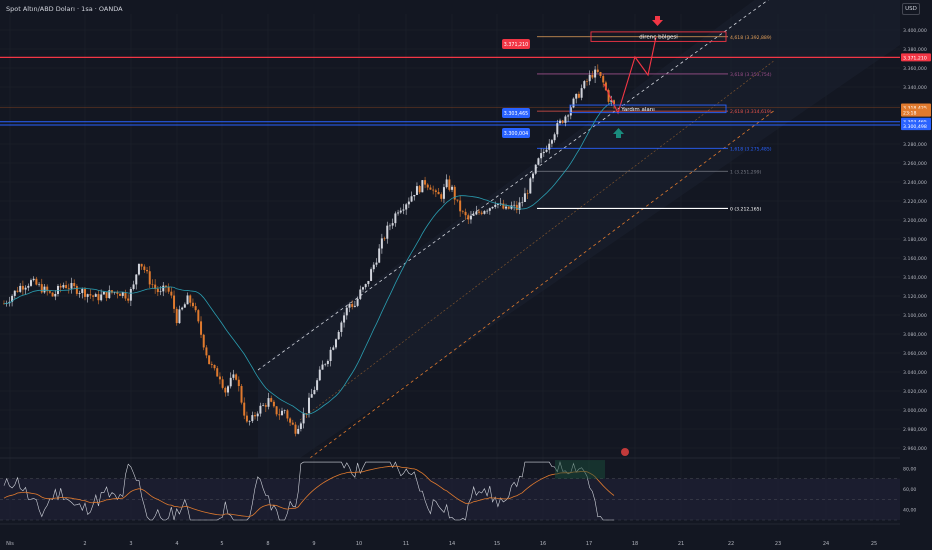 The image size is (932, 550). Describe the element at coordinates (915, 31) in the screenshot. I see `price-tick-label: 3.400,000` at that location.